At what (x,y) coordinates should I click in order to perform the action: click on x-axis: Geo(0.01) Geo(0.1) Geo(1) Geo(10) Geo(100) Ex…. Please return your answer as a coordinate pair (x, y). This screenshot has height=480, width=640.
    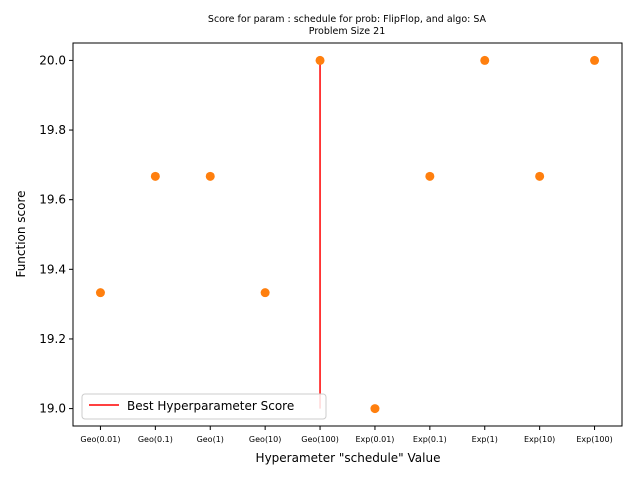
    Looking at the image, I should click on (346, 435).